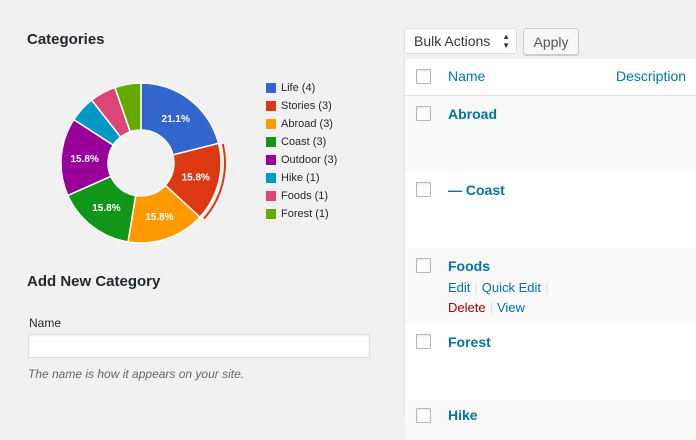 The image size is (696, 440). Describe the element at coordinates (467, 307) in the screenshot. I see `delete-link: Delete` at that location.